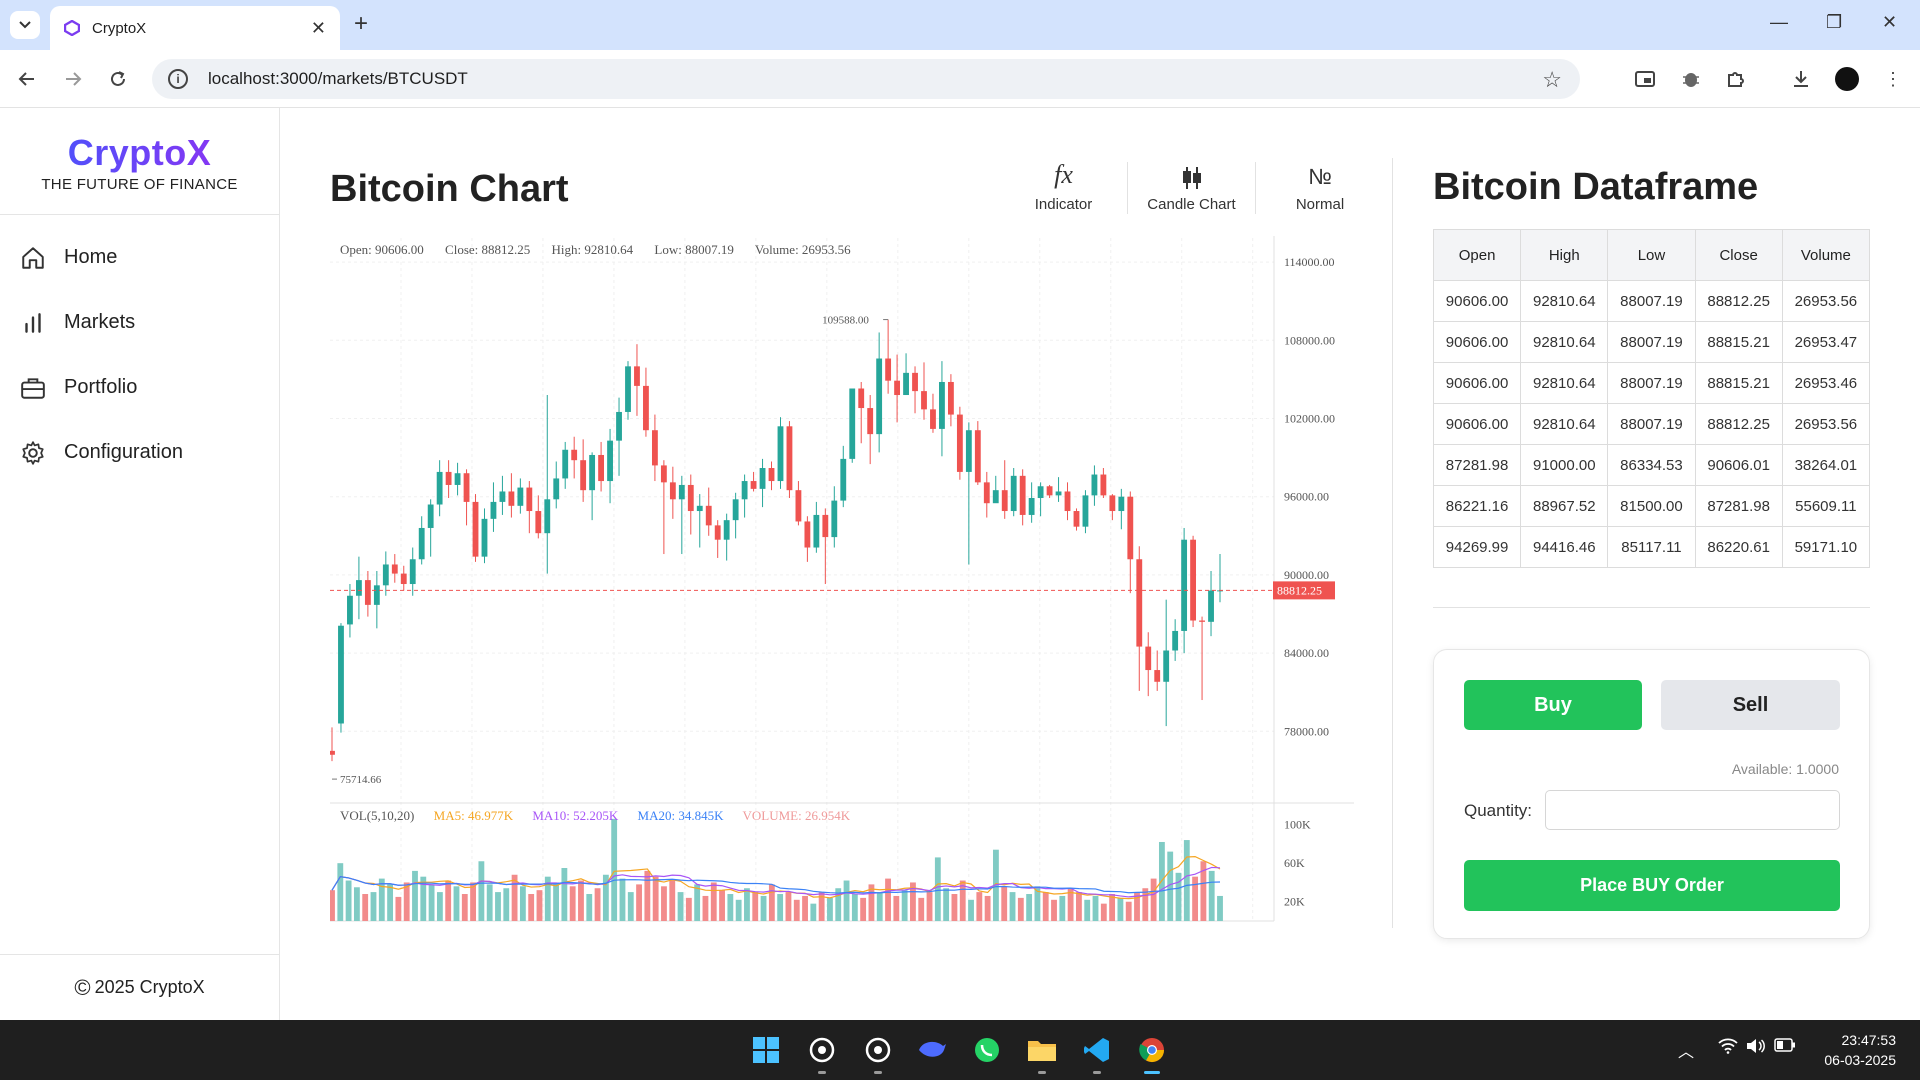  I want to click on table-cell: 92810.64, so click(1564, 424).